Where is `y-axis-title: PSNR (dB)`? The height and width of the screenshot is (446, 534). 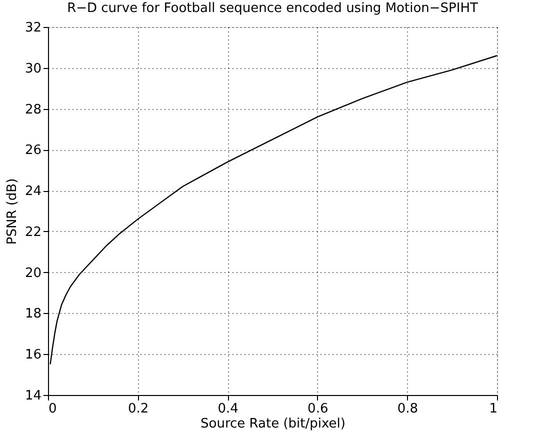 y-axis-title: PSNR (dB) is located at coordinates (12, 211).